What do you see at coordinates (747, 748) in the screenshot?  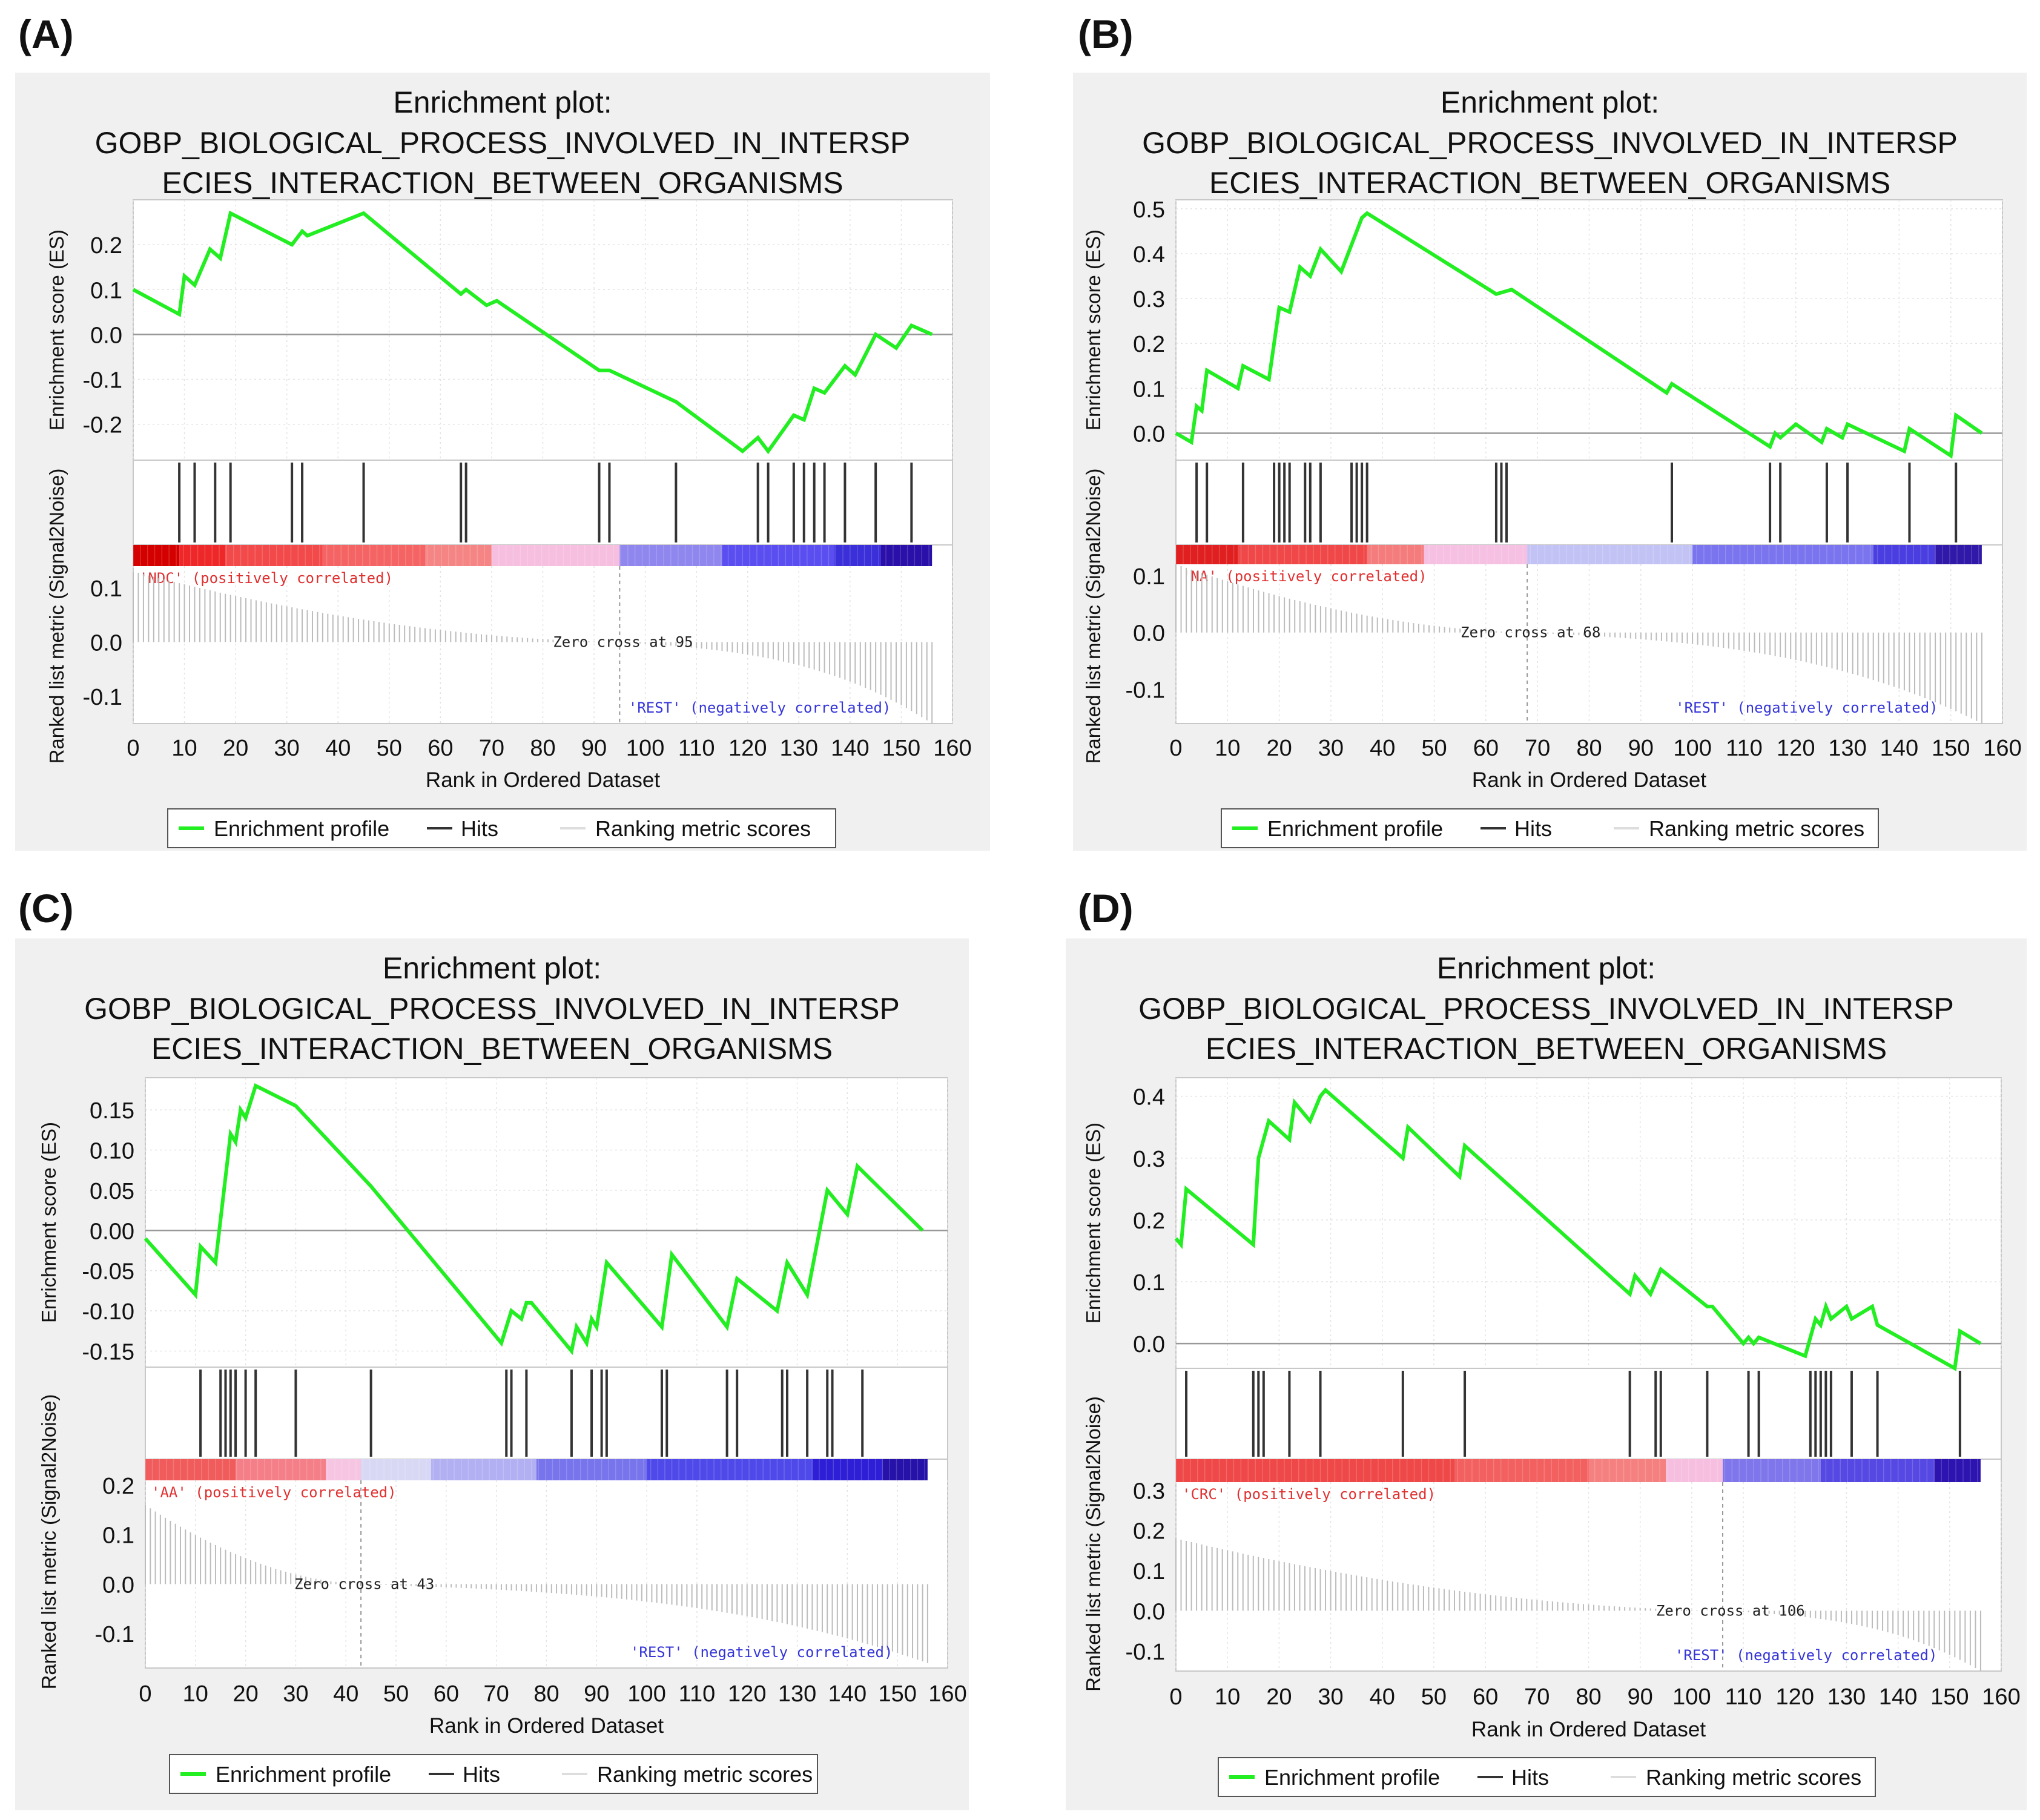 I see `x-tick-label: 120` at bounding box center [747, 748].